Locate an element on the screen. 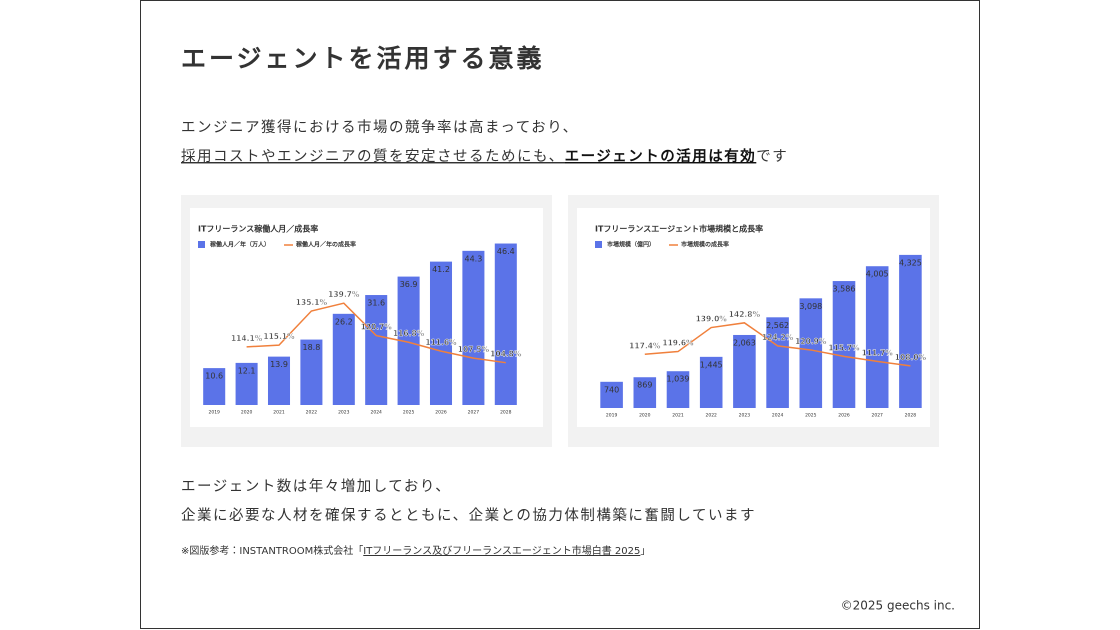  bar-label: 10.6 is located at coordinates (214, 376).